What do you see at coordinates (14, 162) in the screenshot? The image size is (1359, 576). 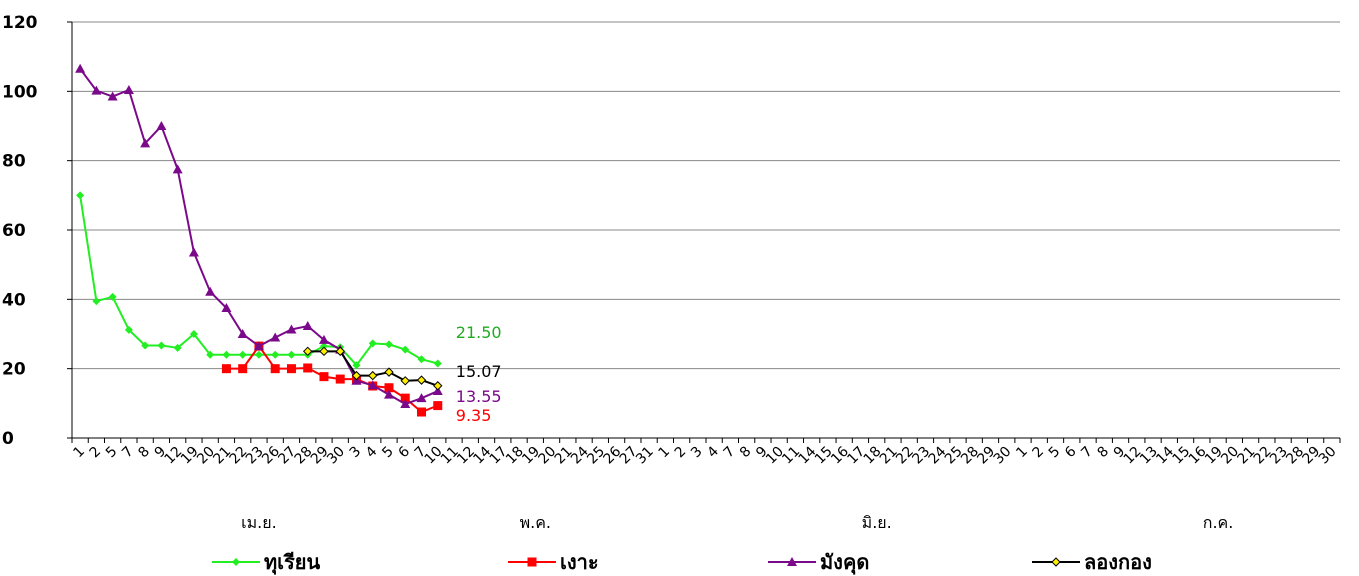 I see `y-tick-label: 80` at bounding box center [14, 162].